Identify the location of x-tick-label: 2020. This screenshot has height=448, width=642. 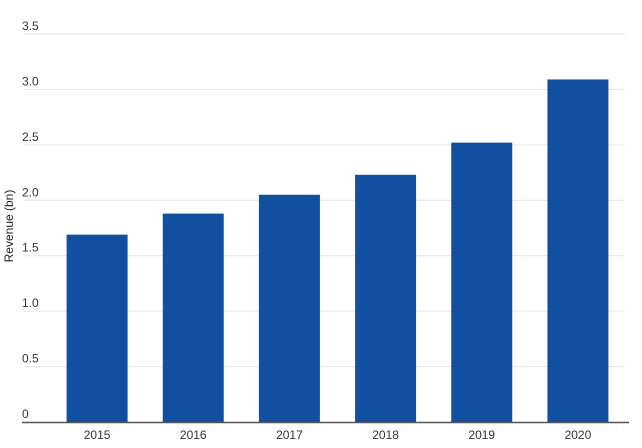
(578, 435).